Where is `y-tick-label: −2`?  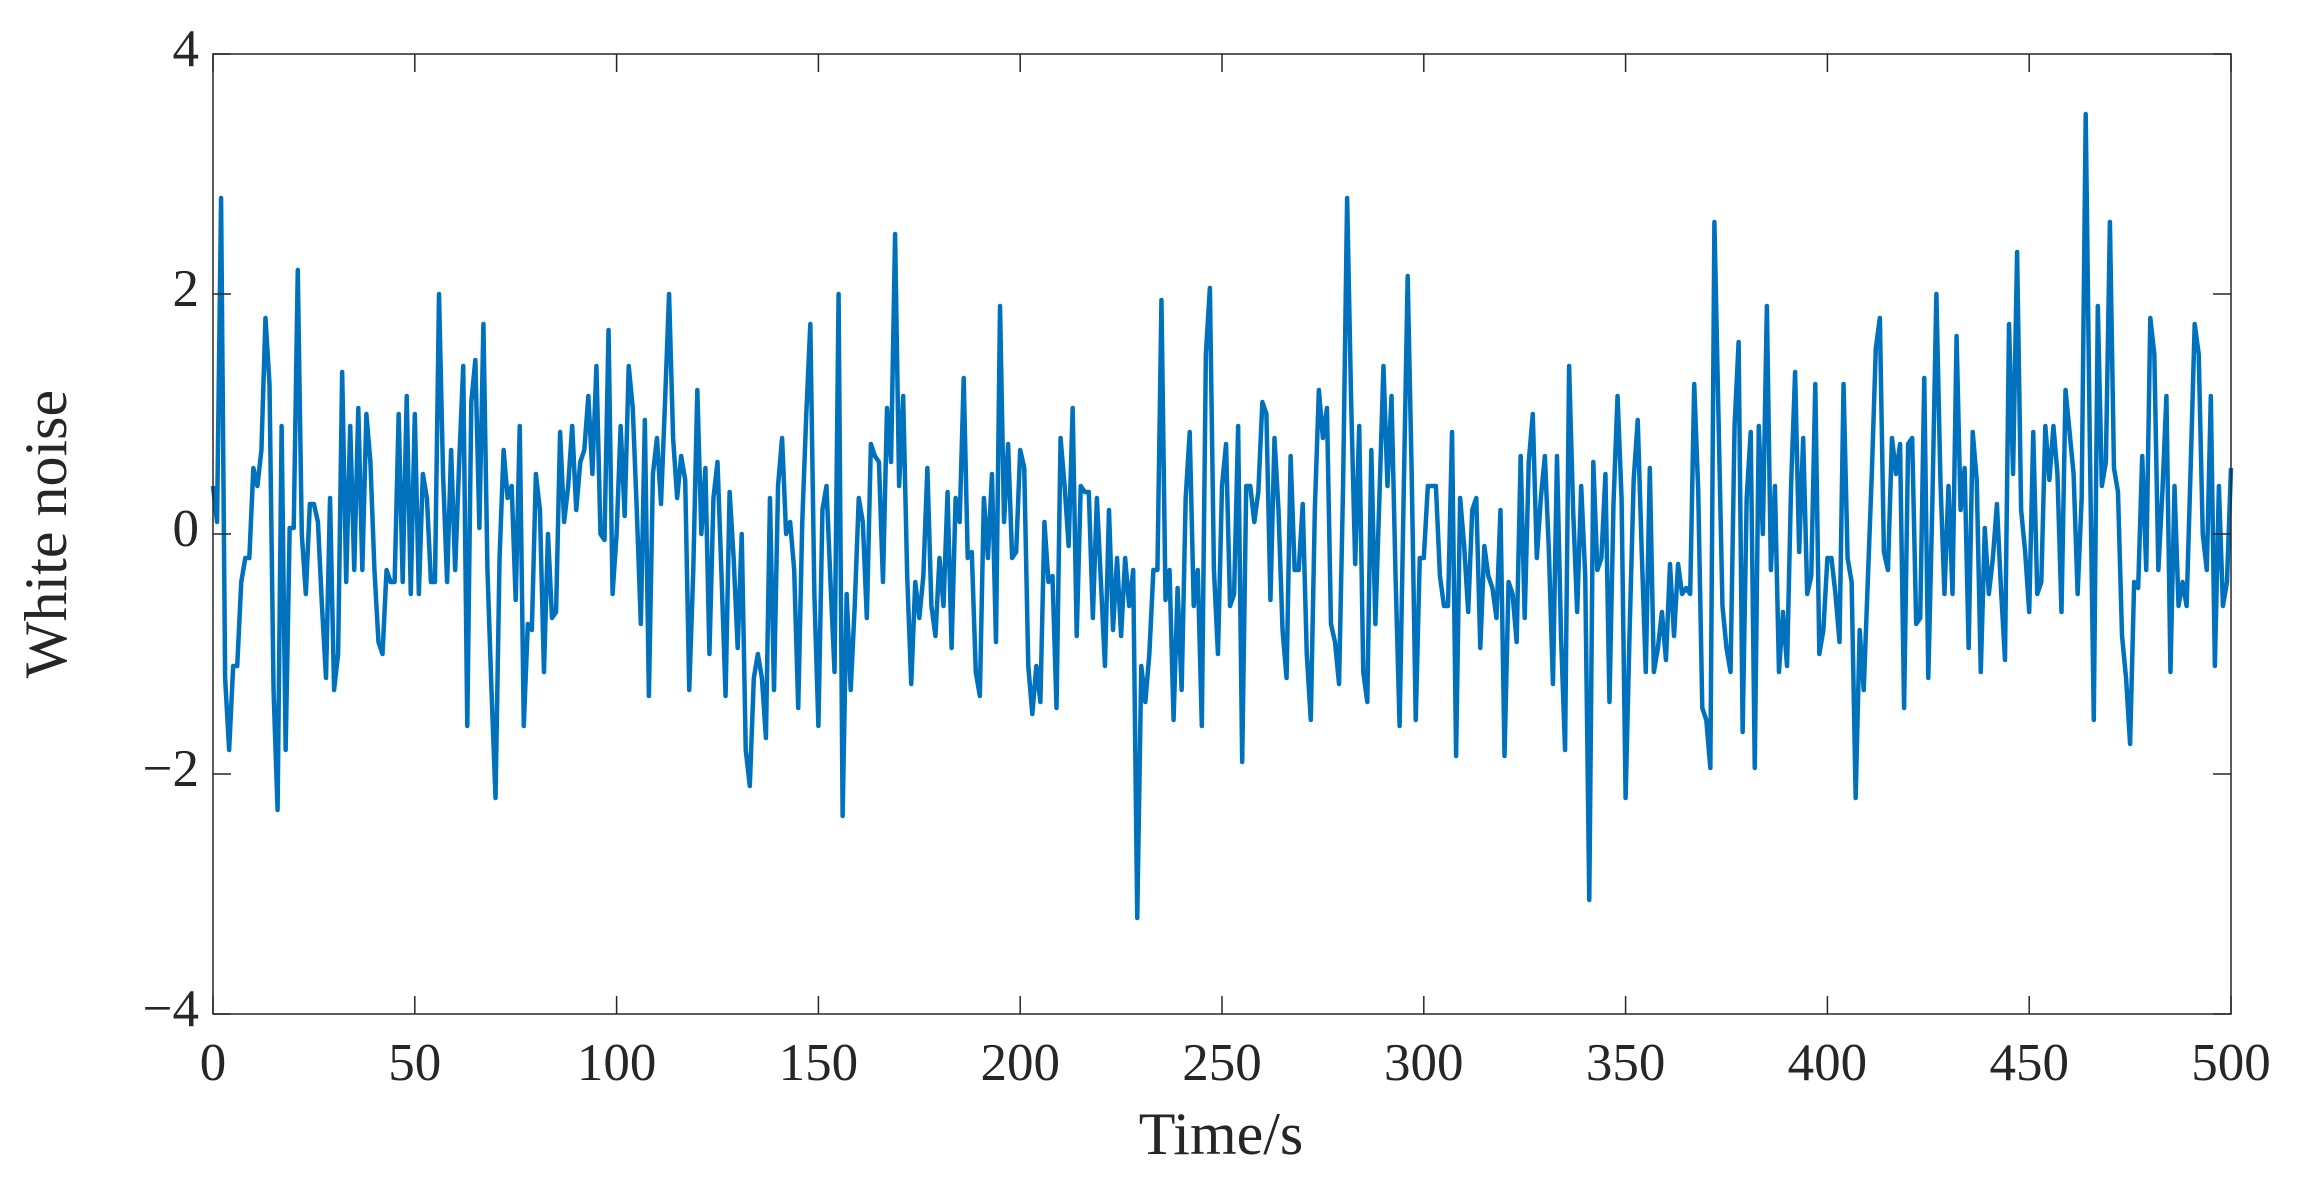 y-tick-label: −2 is located at coordinates (171, 769).